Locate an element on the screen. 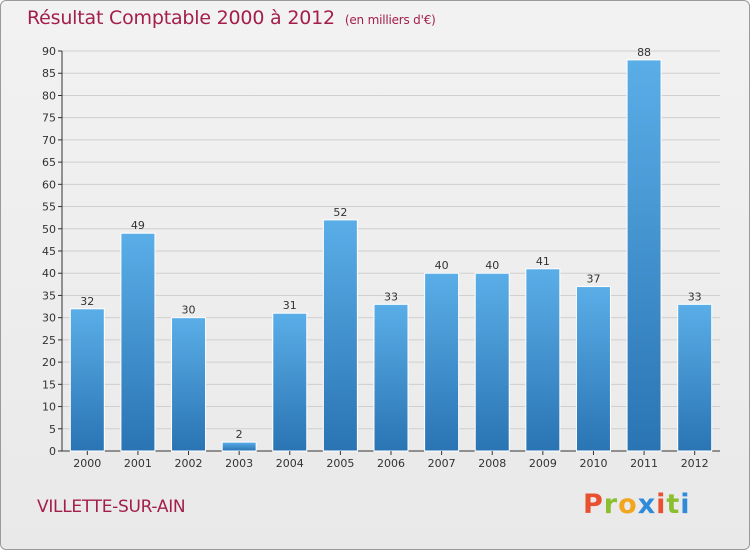  x-tick-label: 2005 is located at coordinates (340, 463).